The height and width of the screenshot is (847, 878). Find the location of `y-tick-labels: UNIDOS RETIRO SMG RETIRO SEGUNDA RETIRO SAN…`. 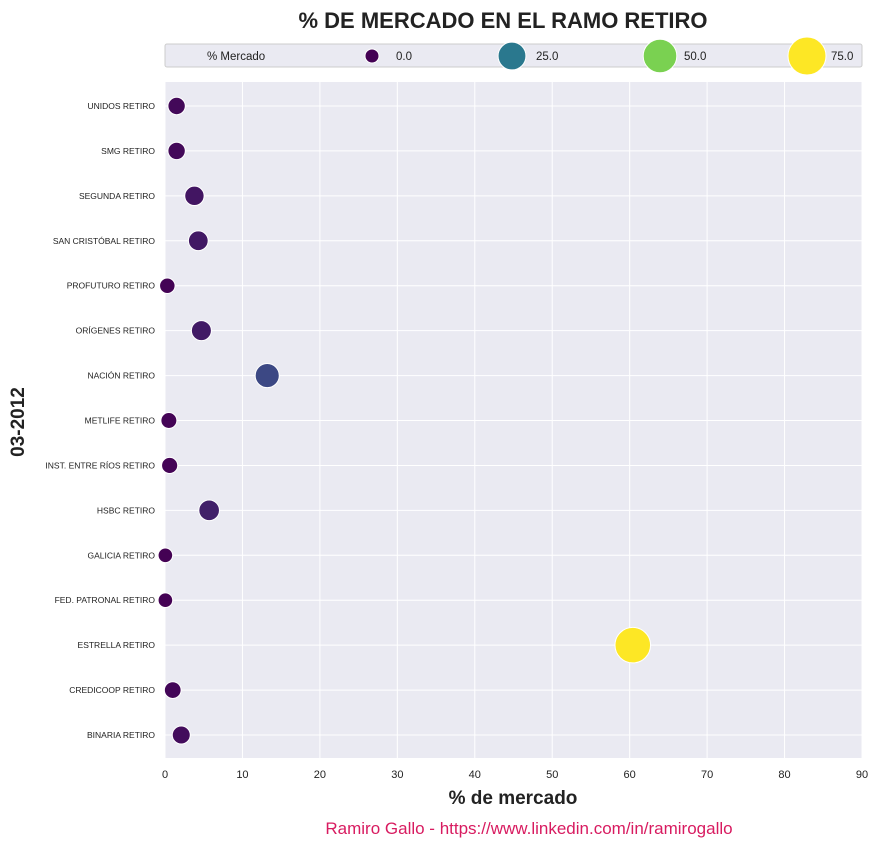

y-tick-labels: UNIDOS RETIRO SMG RETIRO SEGUNDA RETIRO SAN… is located at coordinates (100, 420).